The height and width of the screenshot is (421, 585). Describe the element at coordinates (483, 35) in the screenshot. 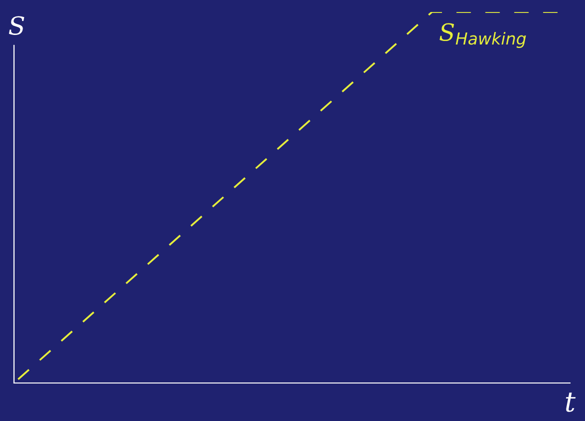

I see `series-label: S$_{Hawking}$` at that location.